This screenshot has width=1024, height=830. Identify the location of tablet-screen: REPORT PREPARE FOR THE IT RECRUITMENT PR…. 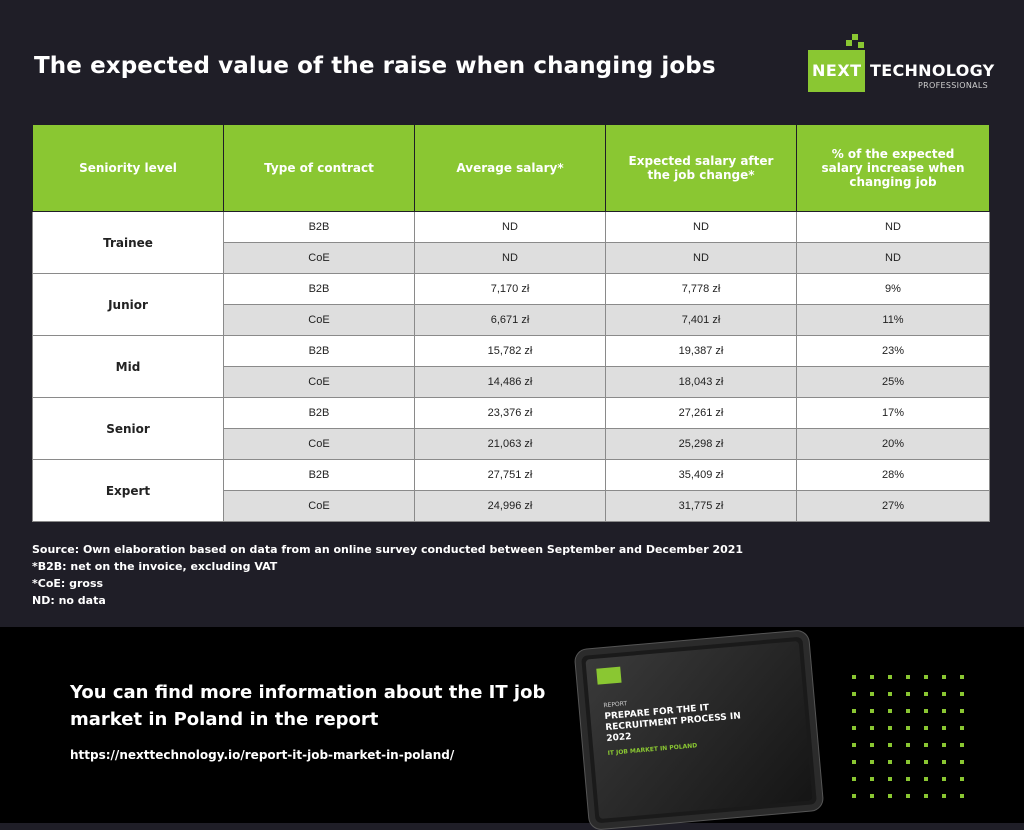
(699, 730).